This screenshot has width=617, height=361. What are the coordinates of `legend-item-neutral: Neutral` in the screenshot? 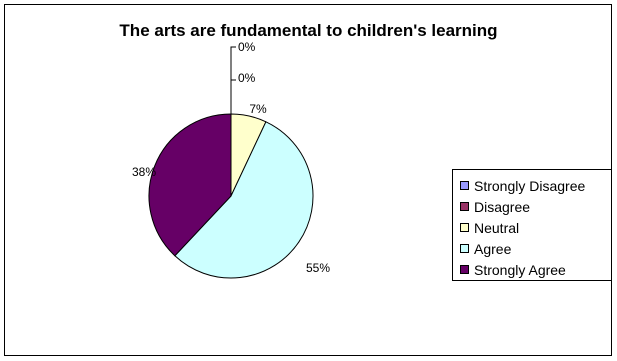 It's located at (535, 227).